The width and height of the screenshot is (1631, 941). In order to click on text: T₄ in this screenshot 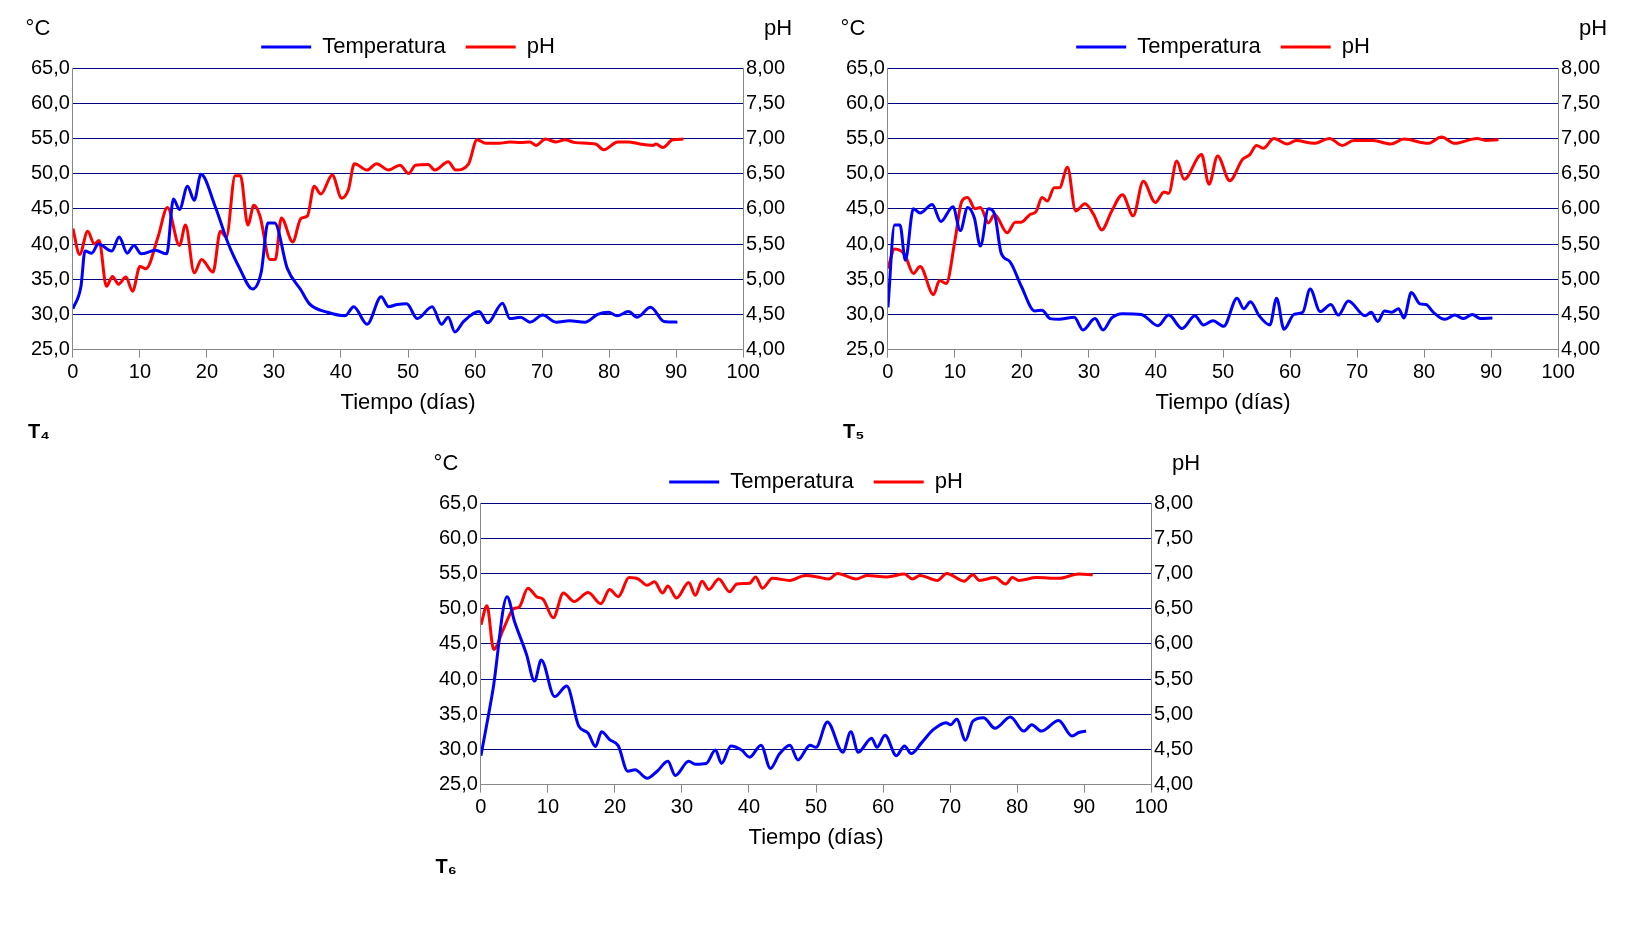, I will do `click(39, 431)`.